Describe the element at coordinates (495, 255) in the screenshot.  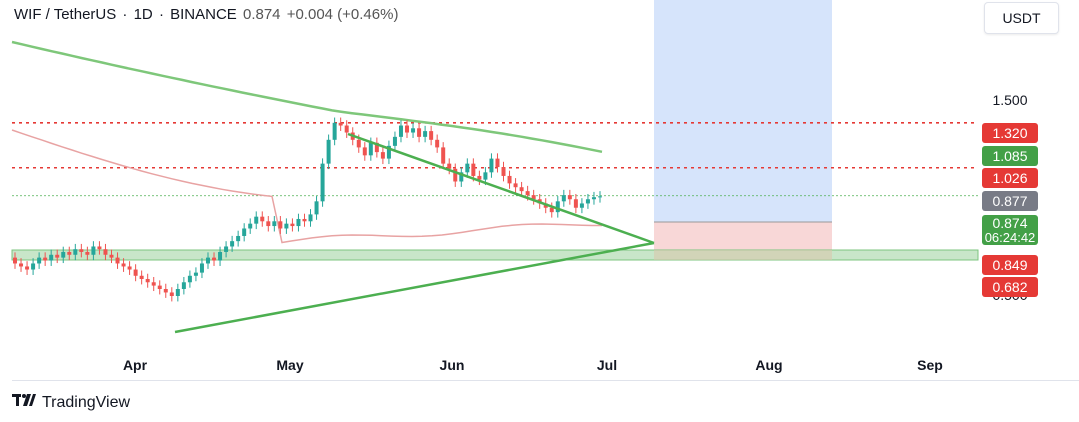
I see `support-zone` at that location.